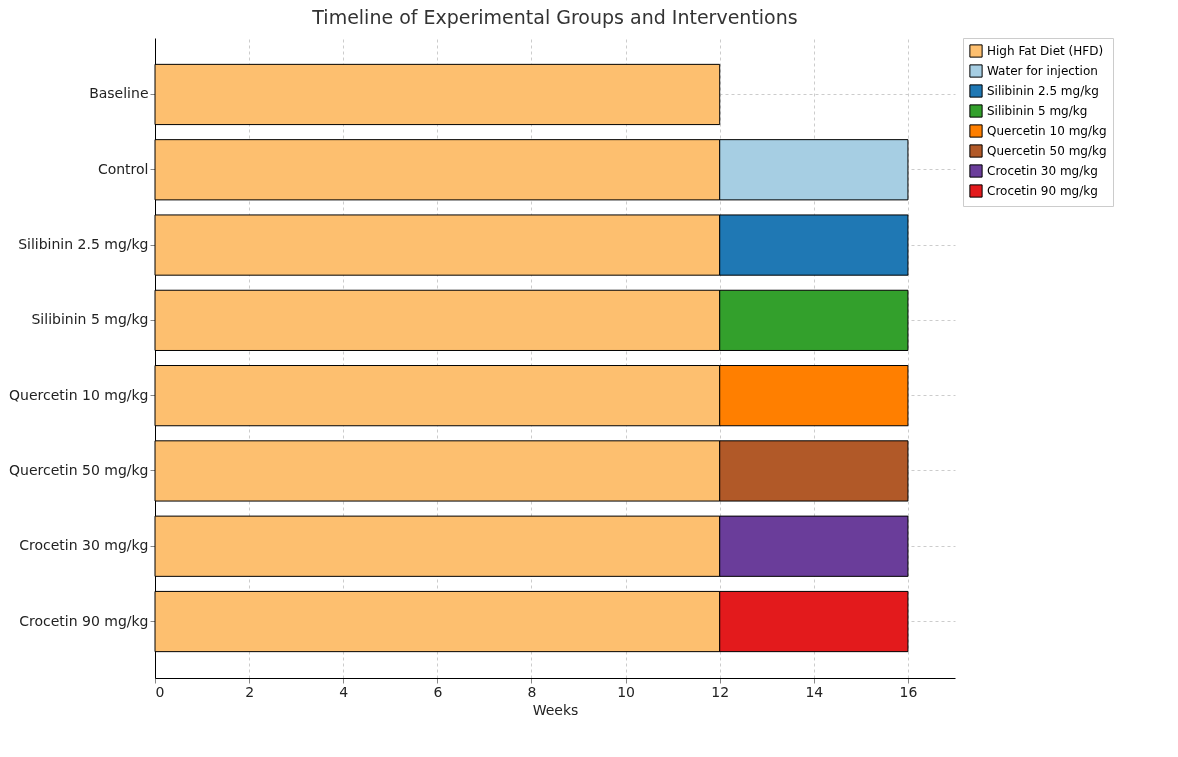 The image size is (1178, 757). What do you see at coordinates (1043, 91) in the screenshot?
I see `legend-label: Silibinin 2.5 mg/kg` at bounding box center [1043, 91].